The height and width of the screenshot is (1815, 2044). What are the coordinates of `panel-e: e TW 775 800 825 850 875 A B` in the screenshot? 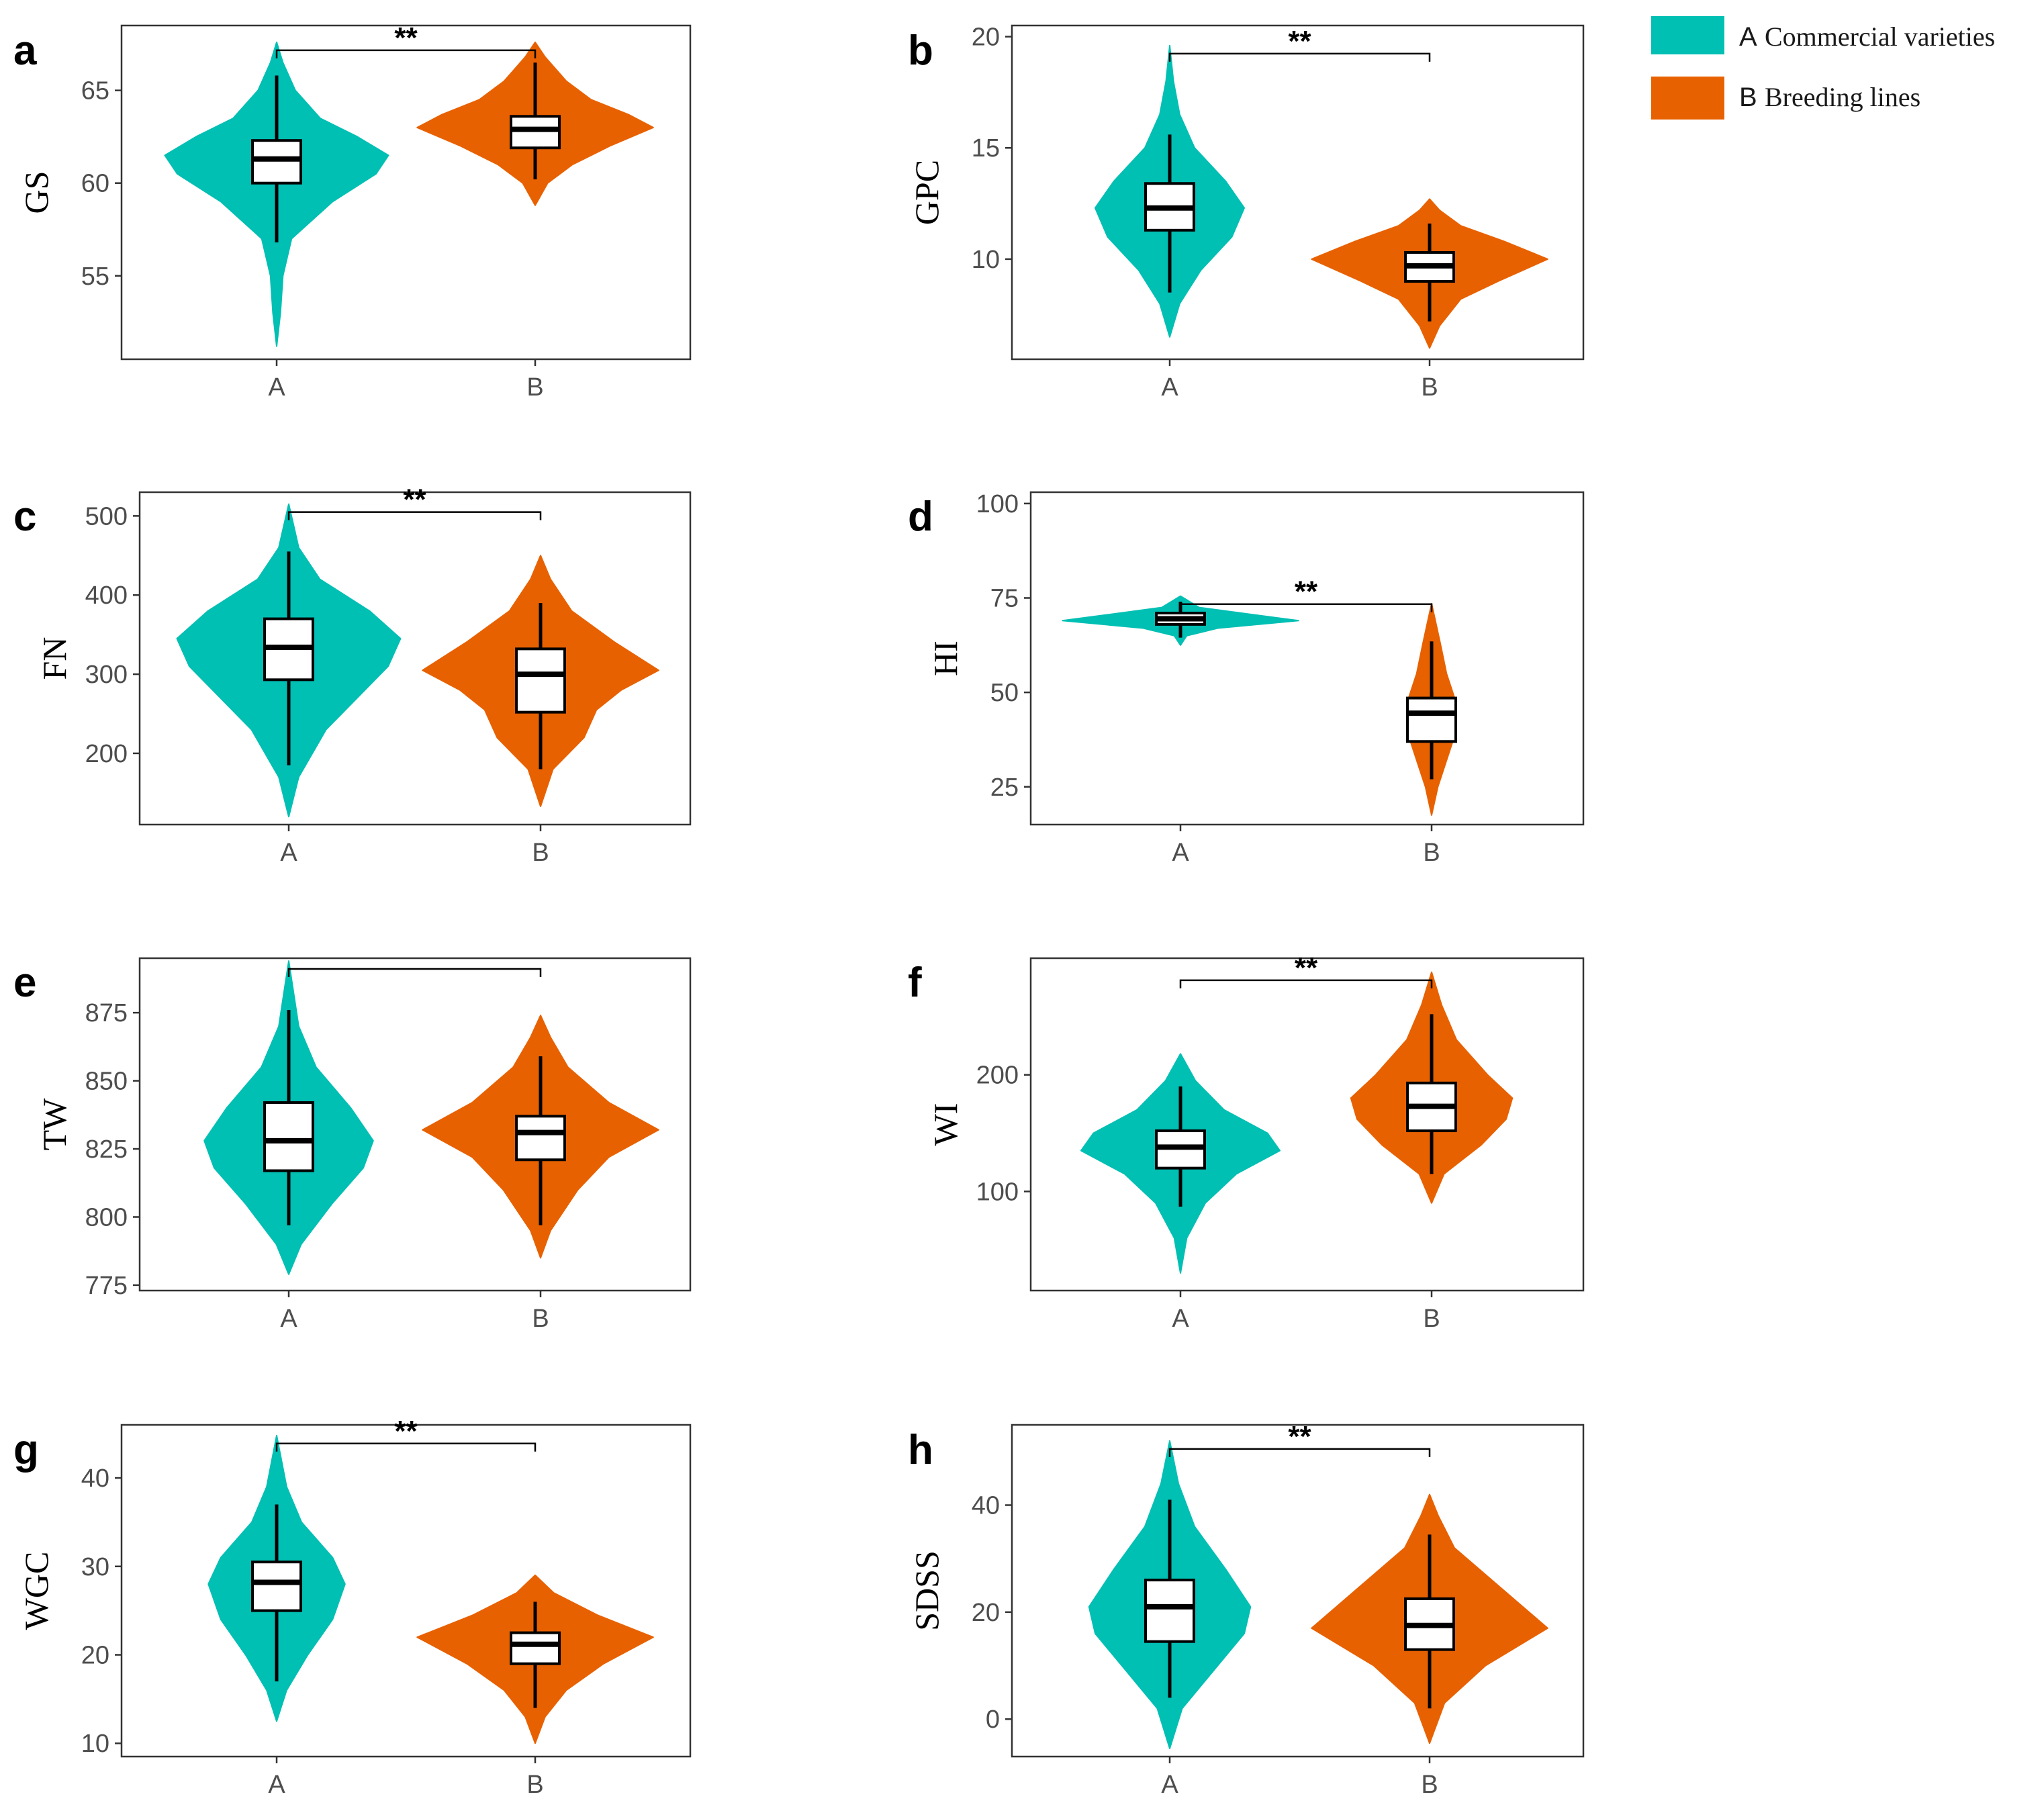 It's located at (352, 1145).